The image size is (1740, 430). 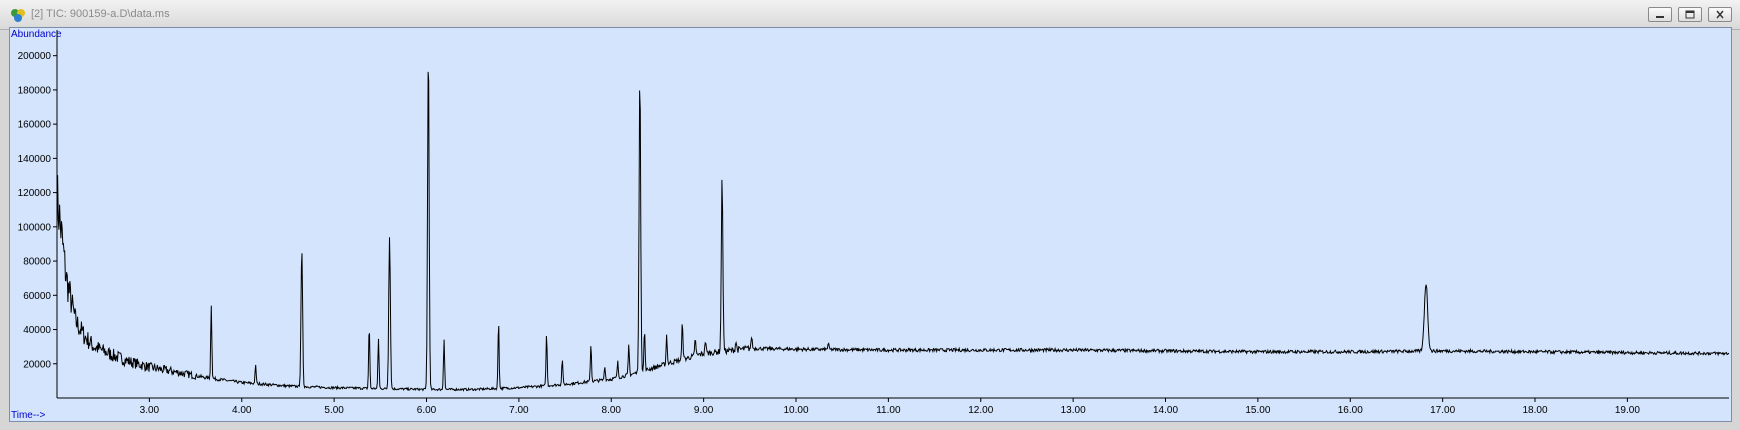 I want to click on window-title: [2] TIC: 900159-a.D\data.ms, so click(x=100, y=14).